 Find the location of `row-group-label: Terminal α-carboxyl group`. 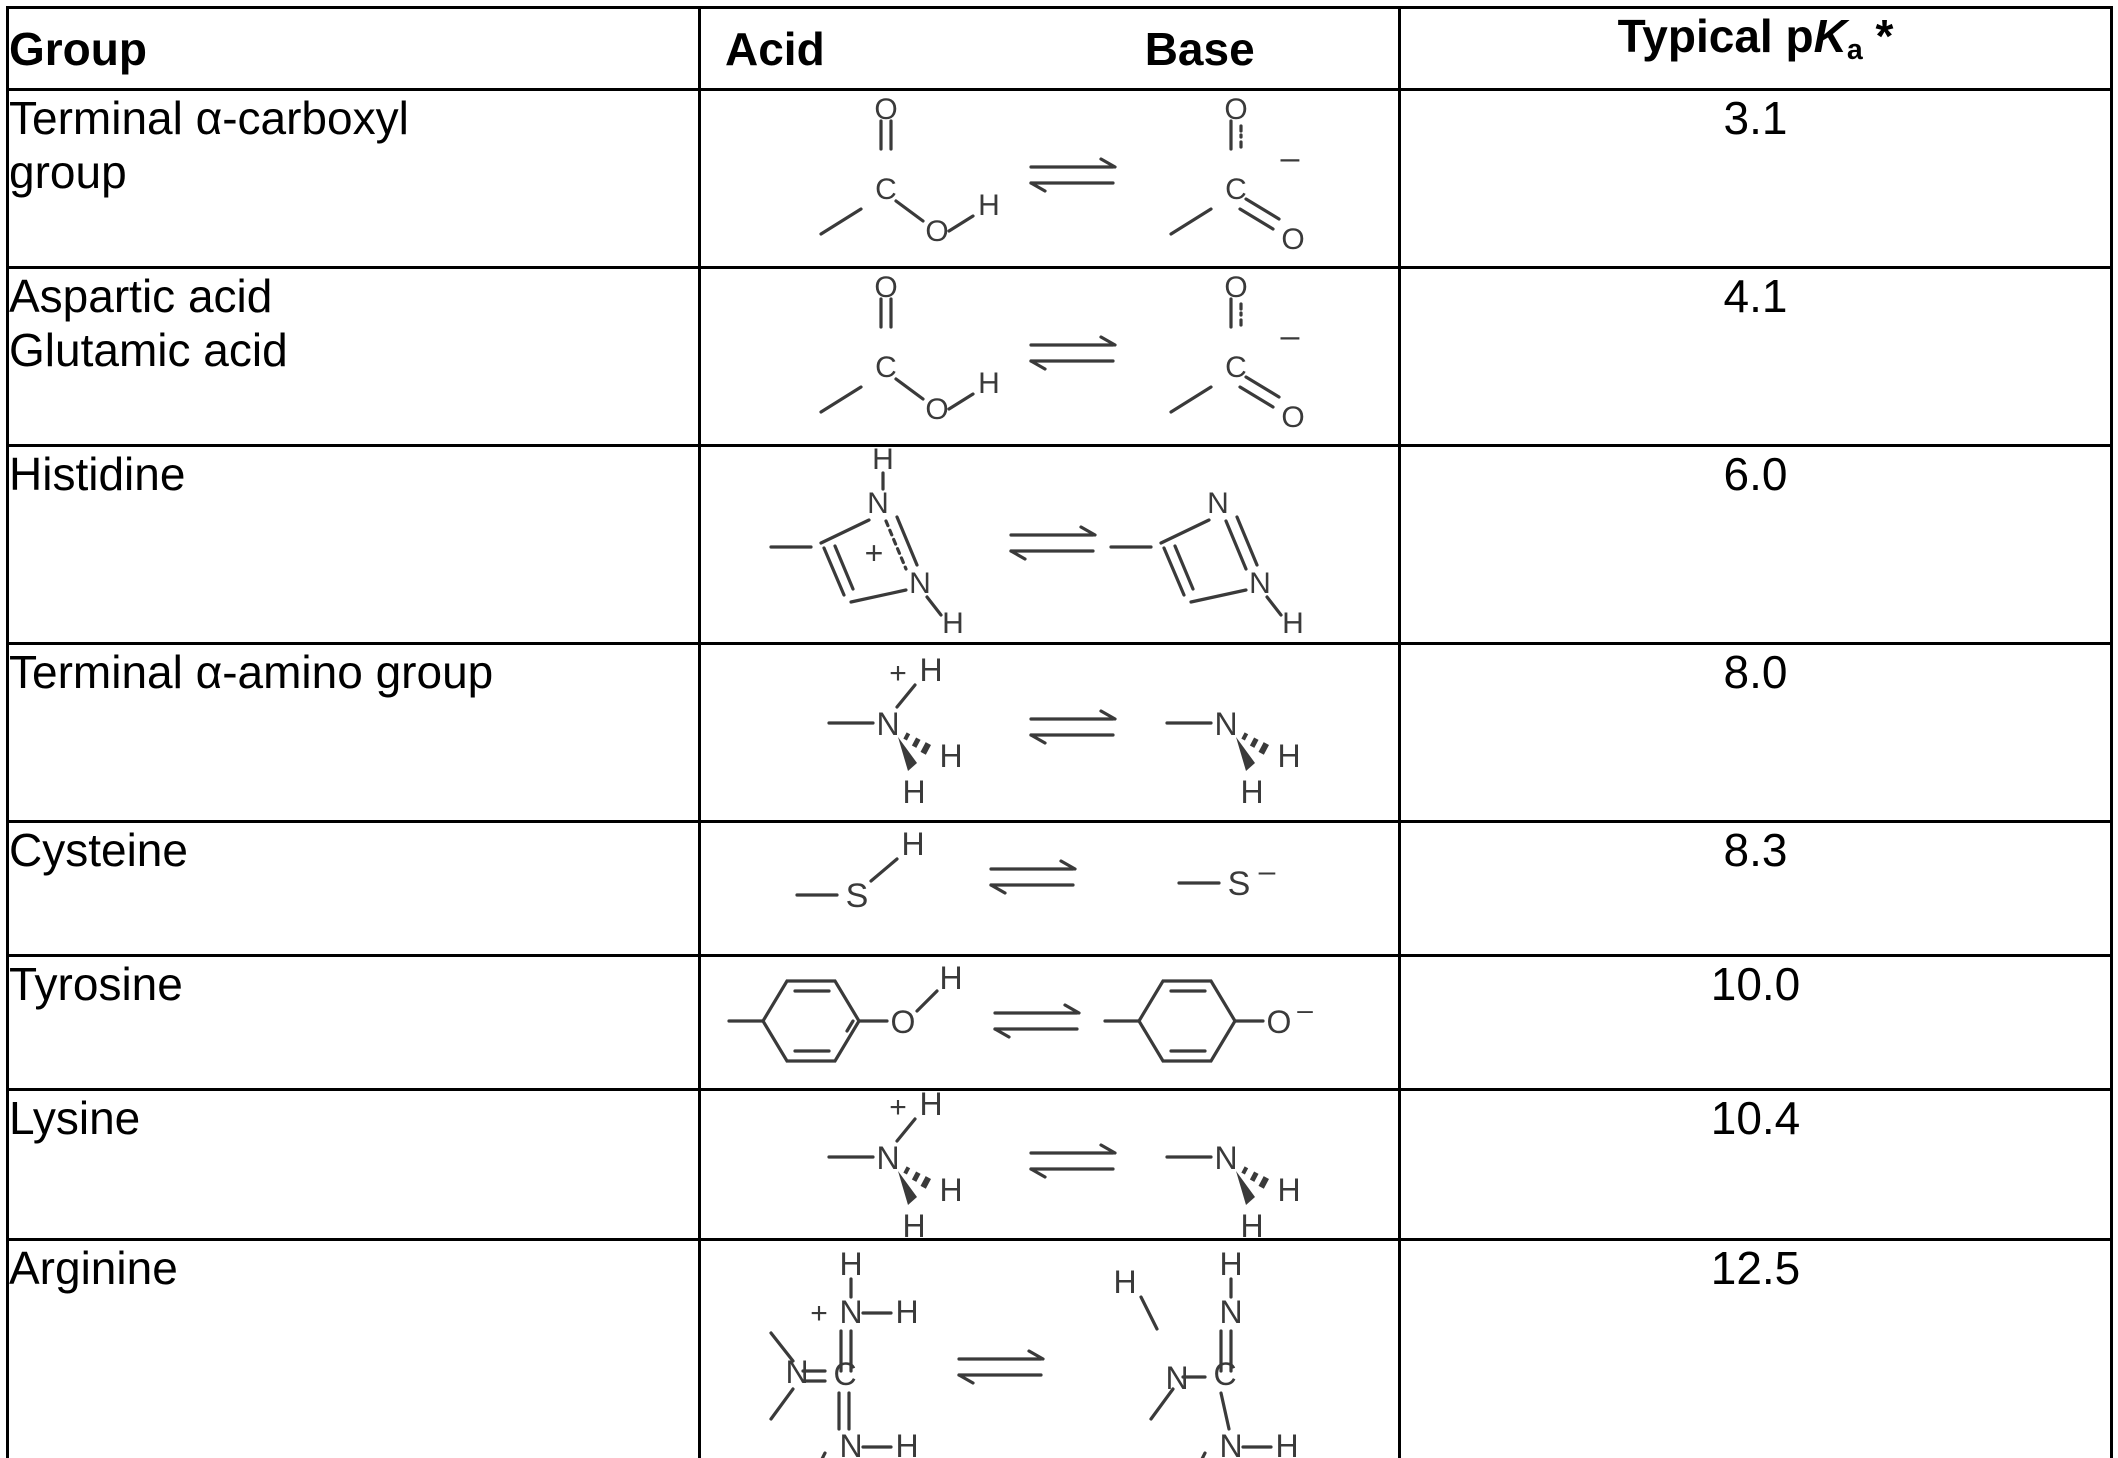

row-group-label: Terminal α-carboxyl group is located at coordinates (353, 178).